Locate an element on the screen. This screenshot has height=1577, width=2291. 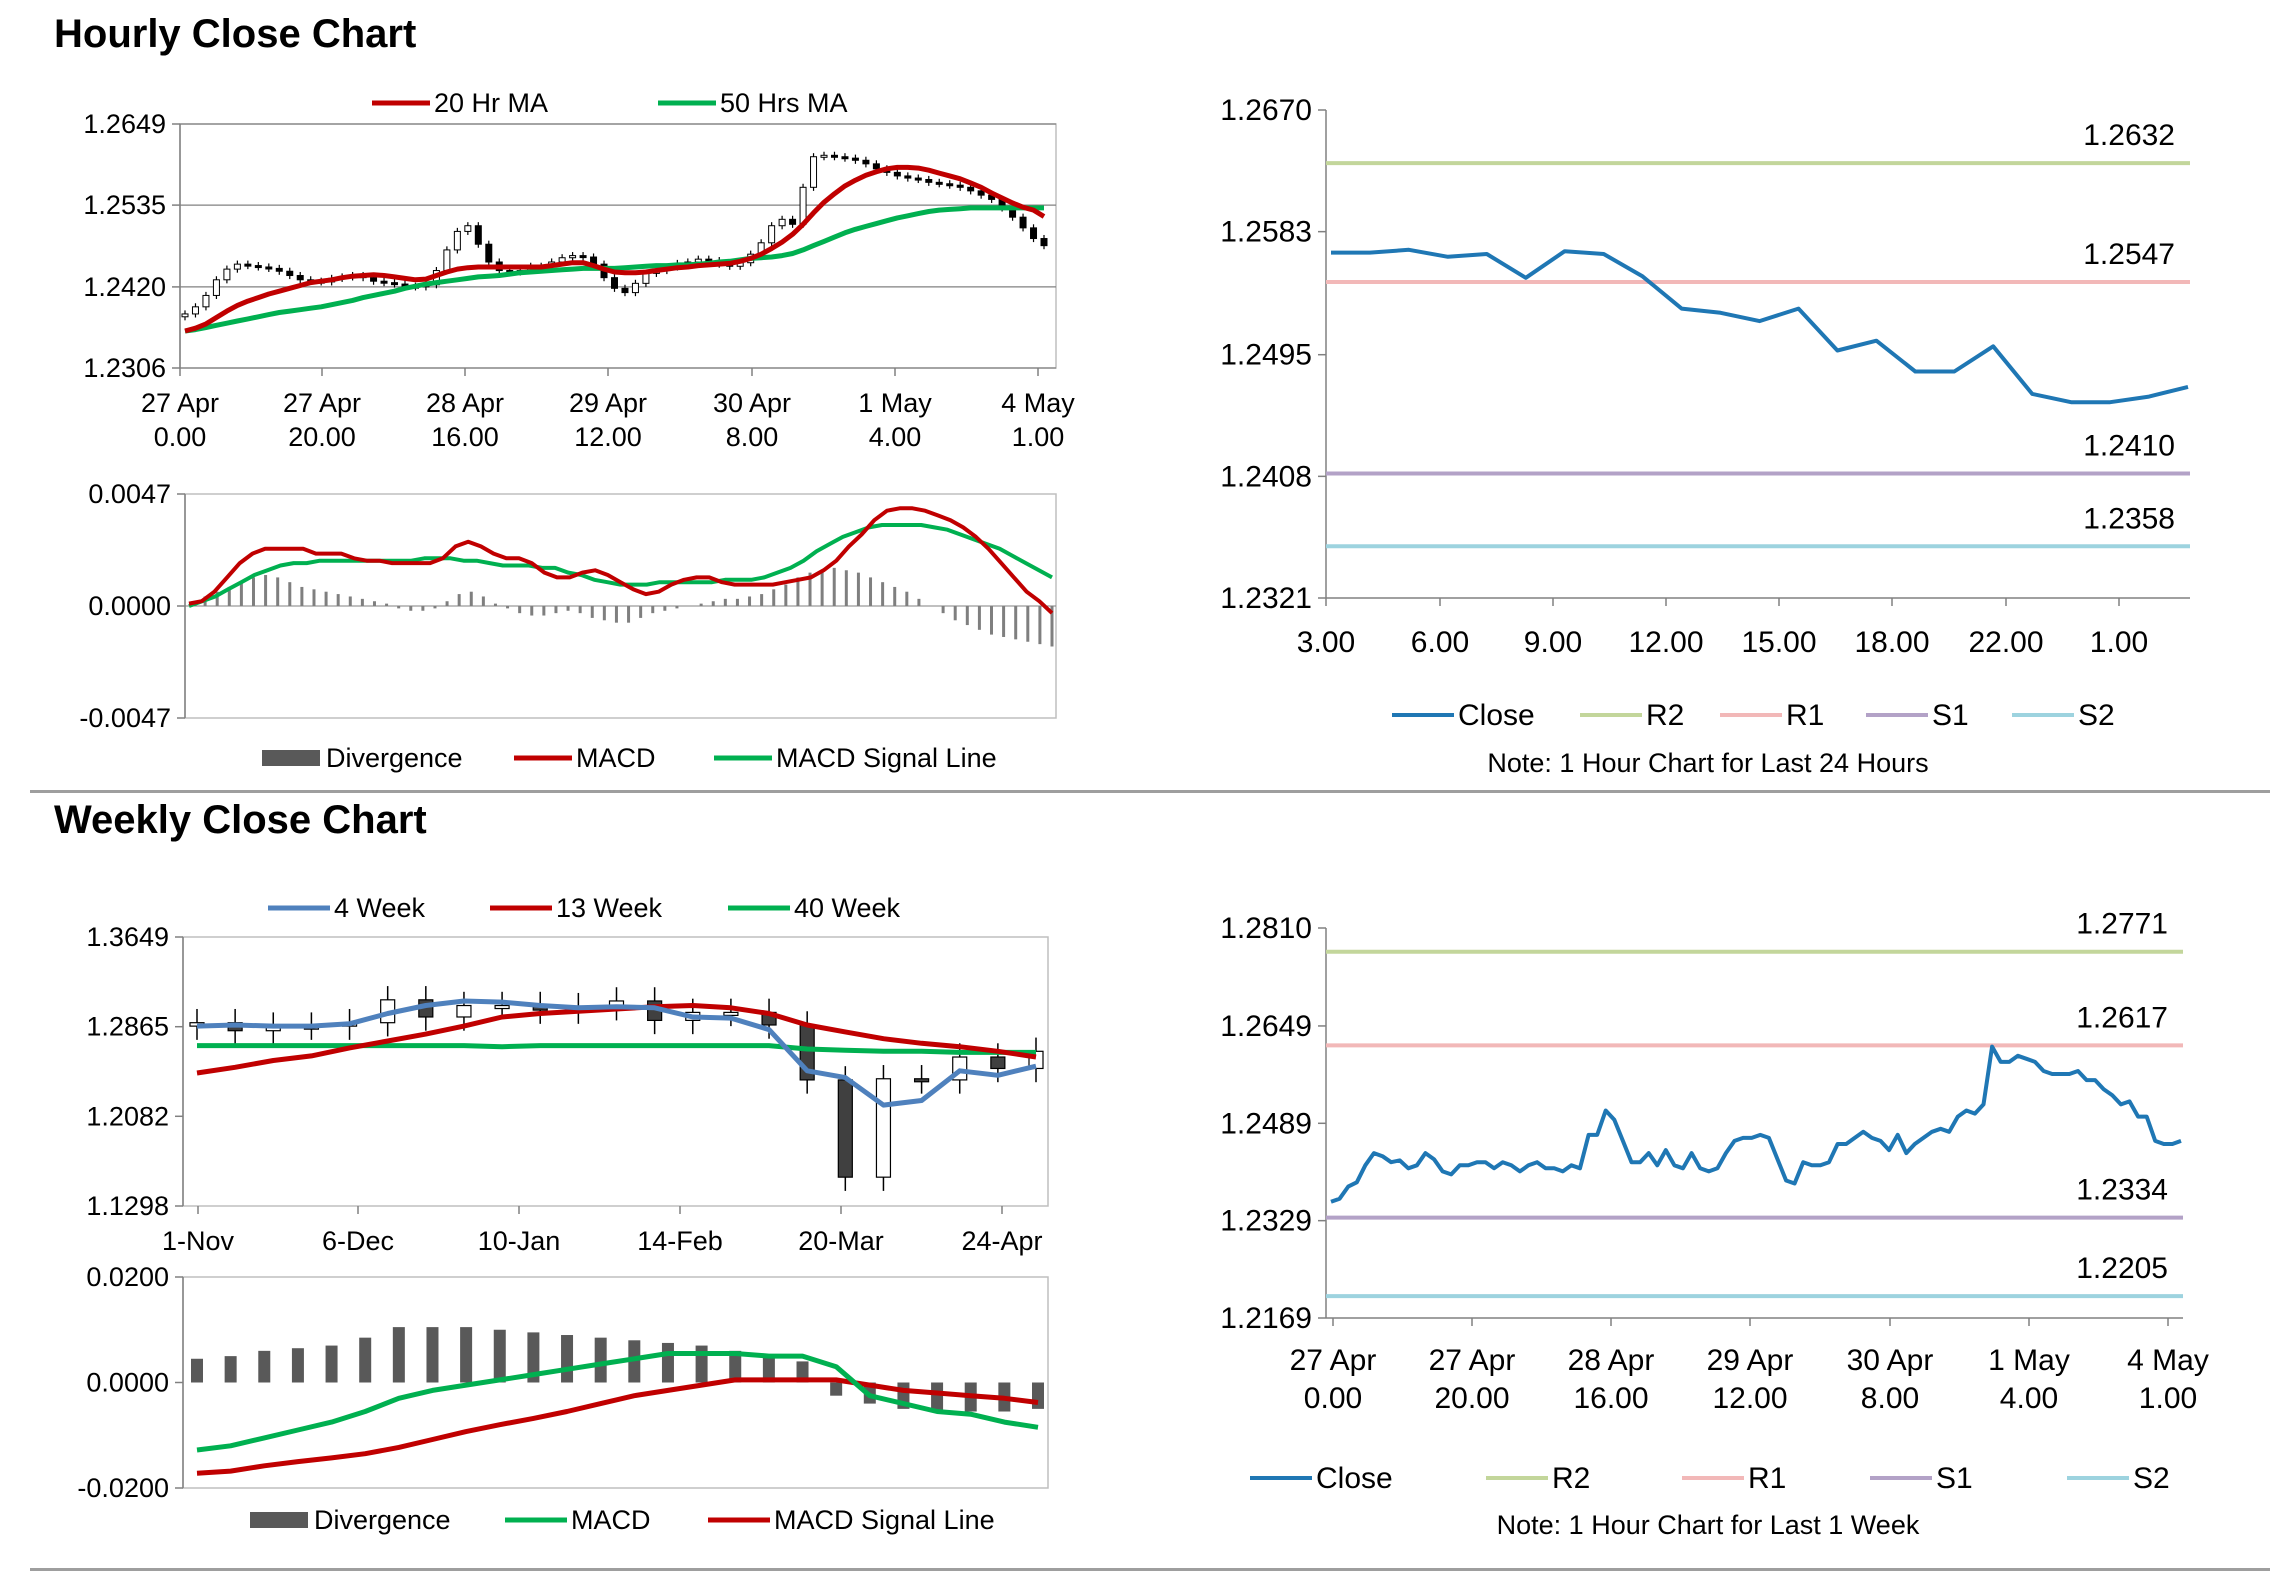
section-divider is located at coordinates (1150, 791).